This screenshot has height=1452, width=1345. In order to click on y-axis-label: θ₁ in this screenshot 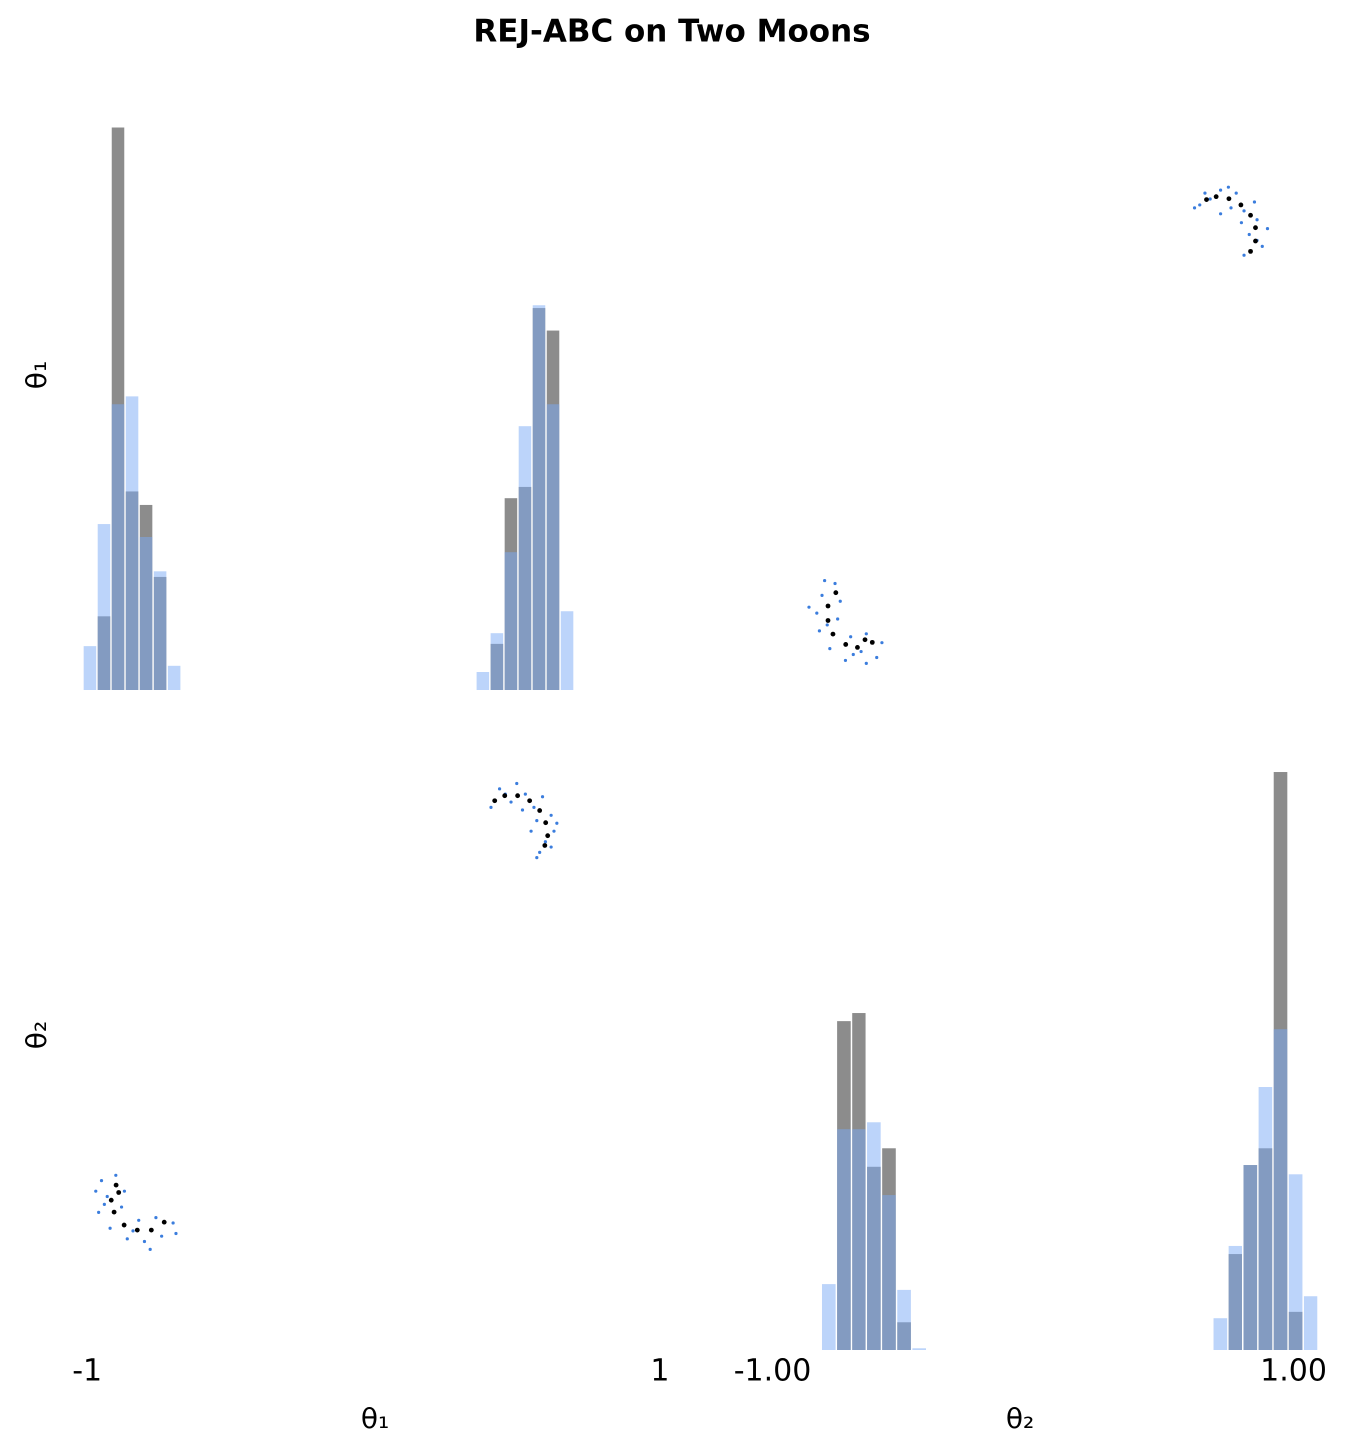, I will do `click(36, 375)`.